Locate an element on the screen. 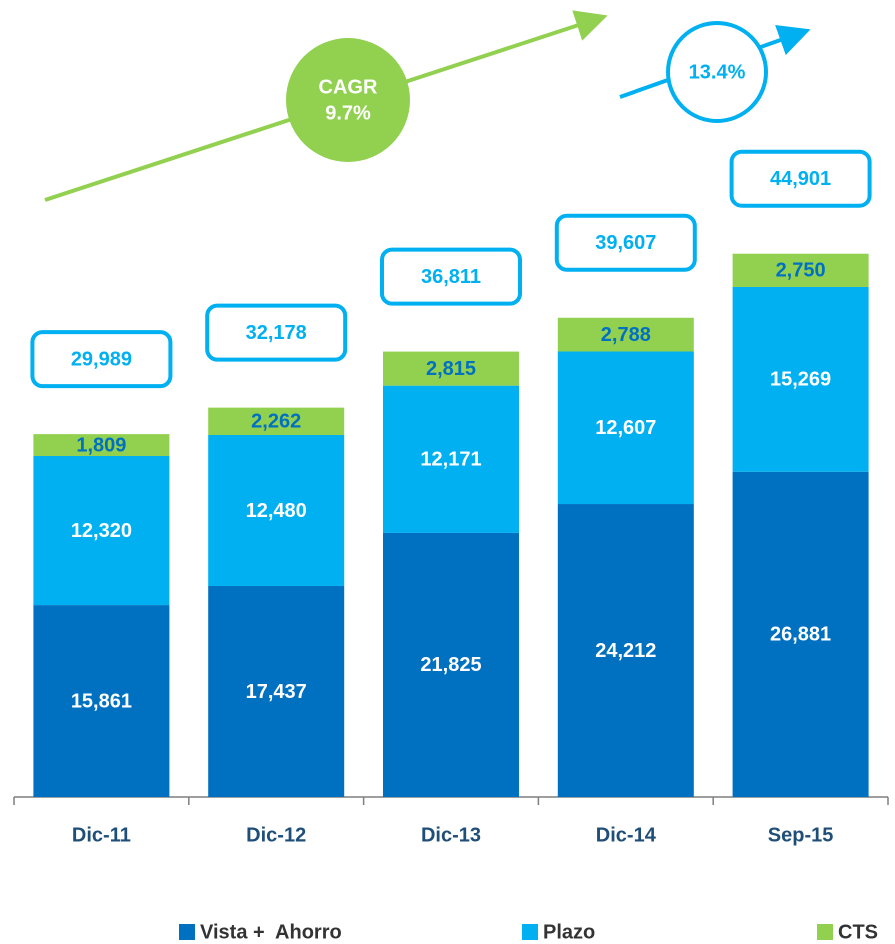 The height and width of the screenshot is (944, 895). segment-label: 12,480 is located at coordinates (276, 511).